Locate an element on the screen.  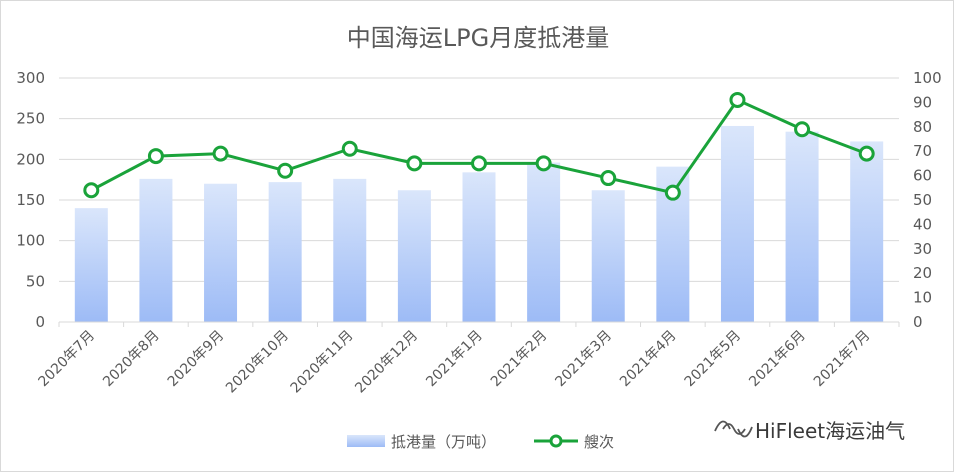
legend-bar-label: 抵港量（万吨） is located at coordinates (443, 442).